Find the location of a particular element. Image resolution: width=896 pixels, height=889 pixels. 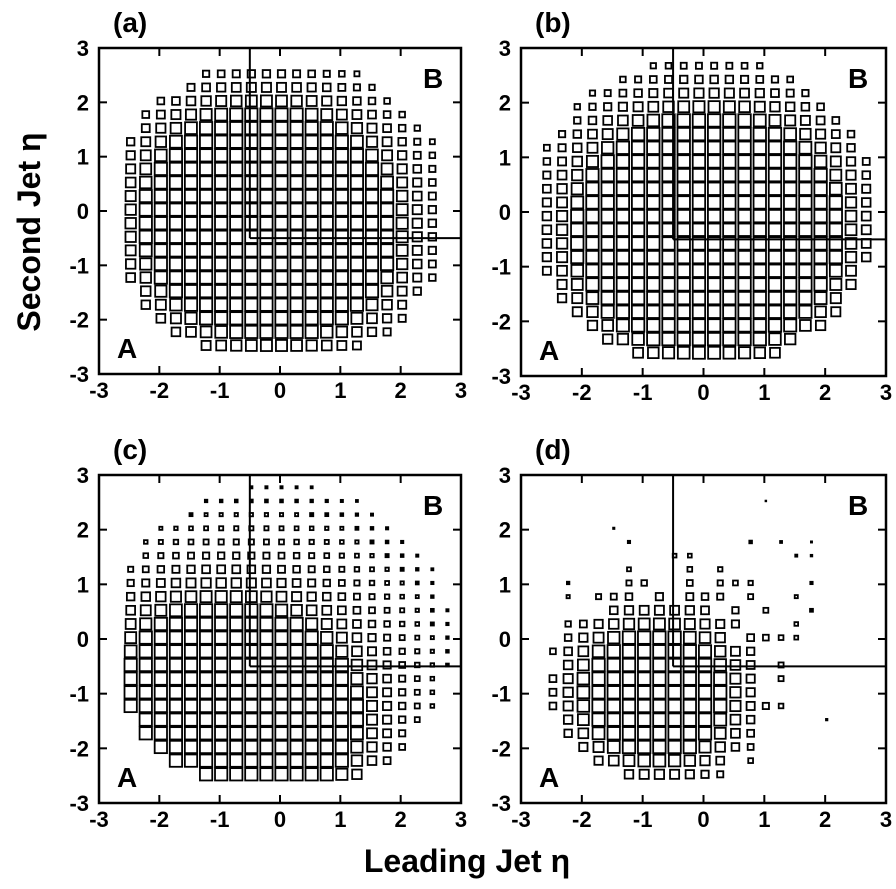

y-tick-label: 2 is located at coordinates (83, 530).